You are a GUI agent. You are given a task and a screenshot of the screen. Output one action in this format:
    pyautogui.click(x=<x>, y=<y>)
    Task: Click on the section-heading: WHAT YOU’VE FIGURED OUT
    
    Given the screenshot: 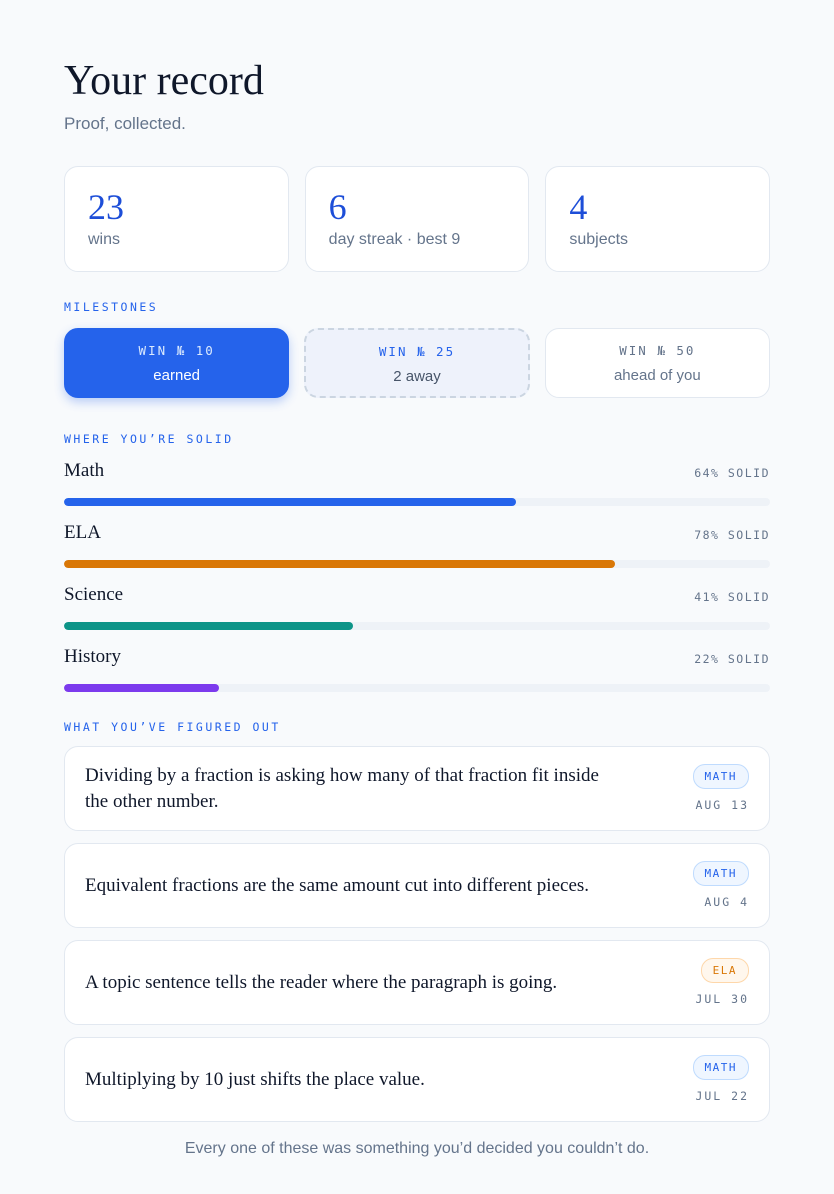 What is the action you would take?
    pyautogui.click(x=172, y=727)
    